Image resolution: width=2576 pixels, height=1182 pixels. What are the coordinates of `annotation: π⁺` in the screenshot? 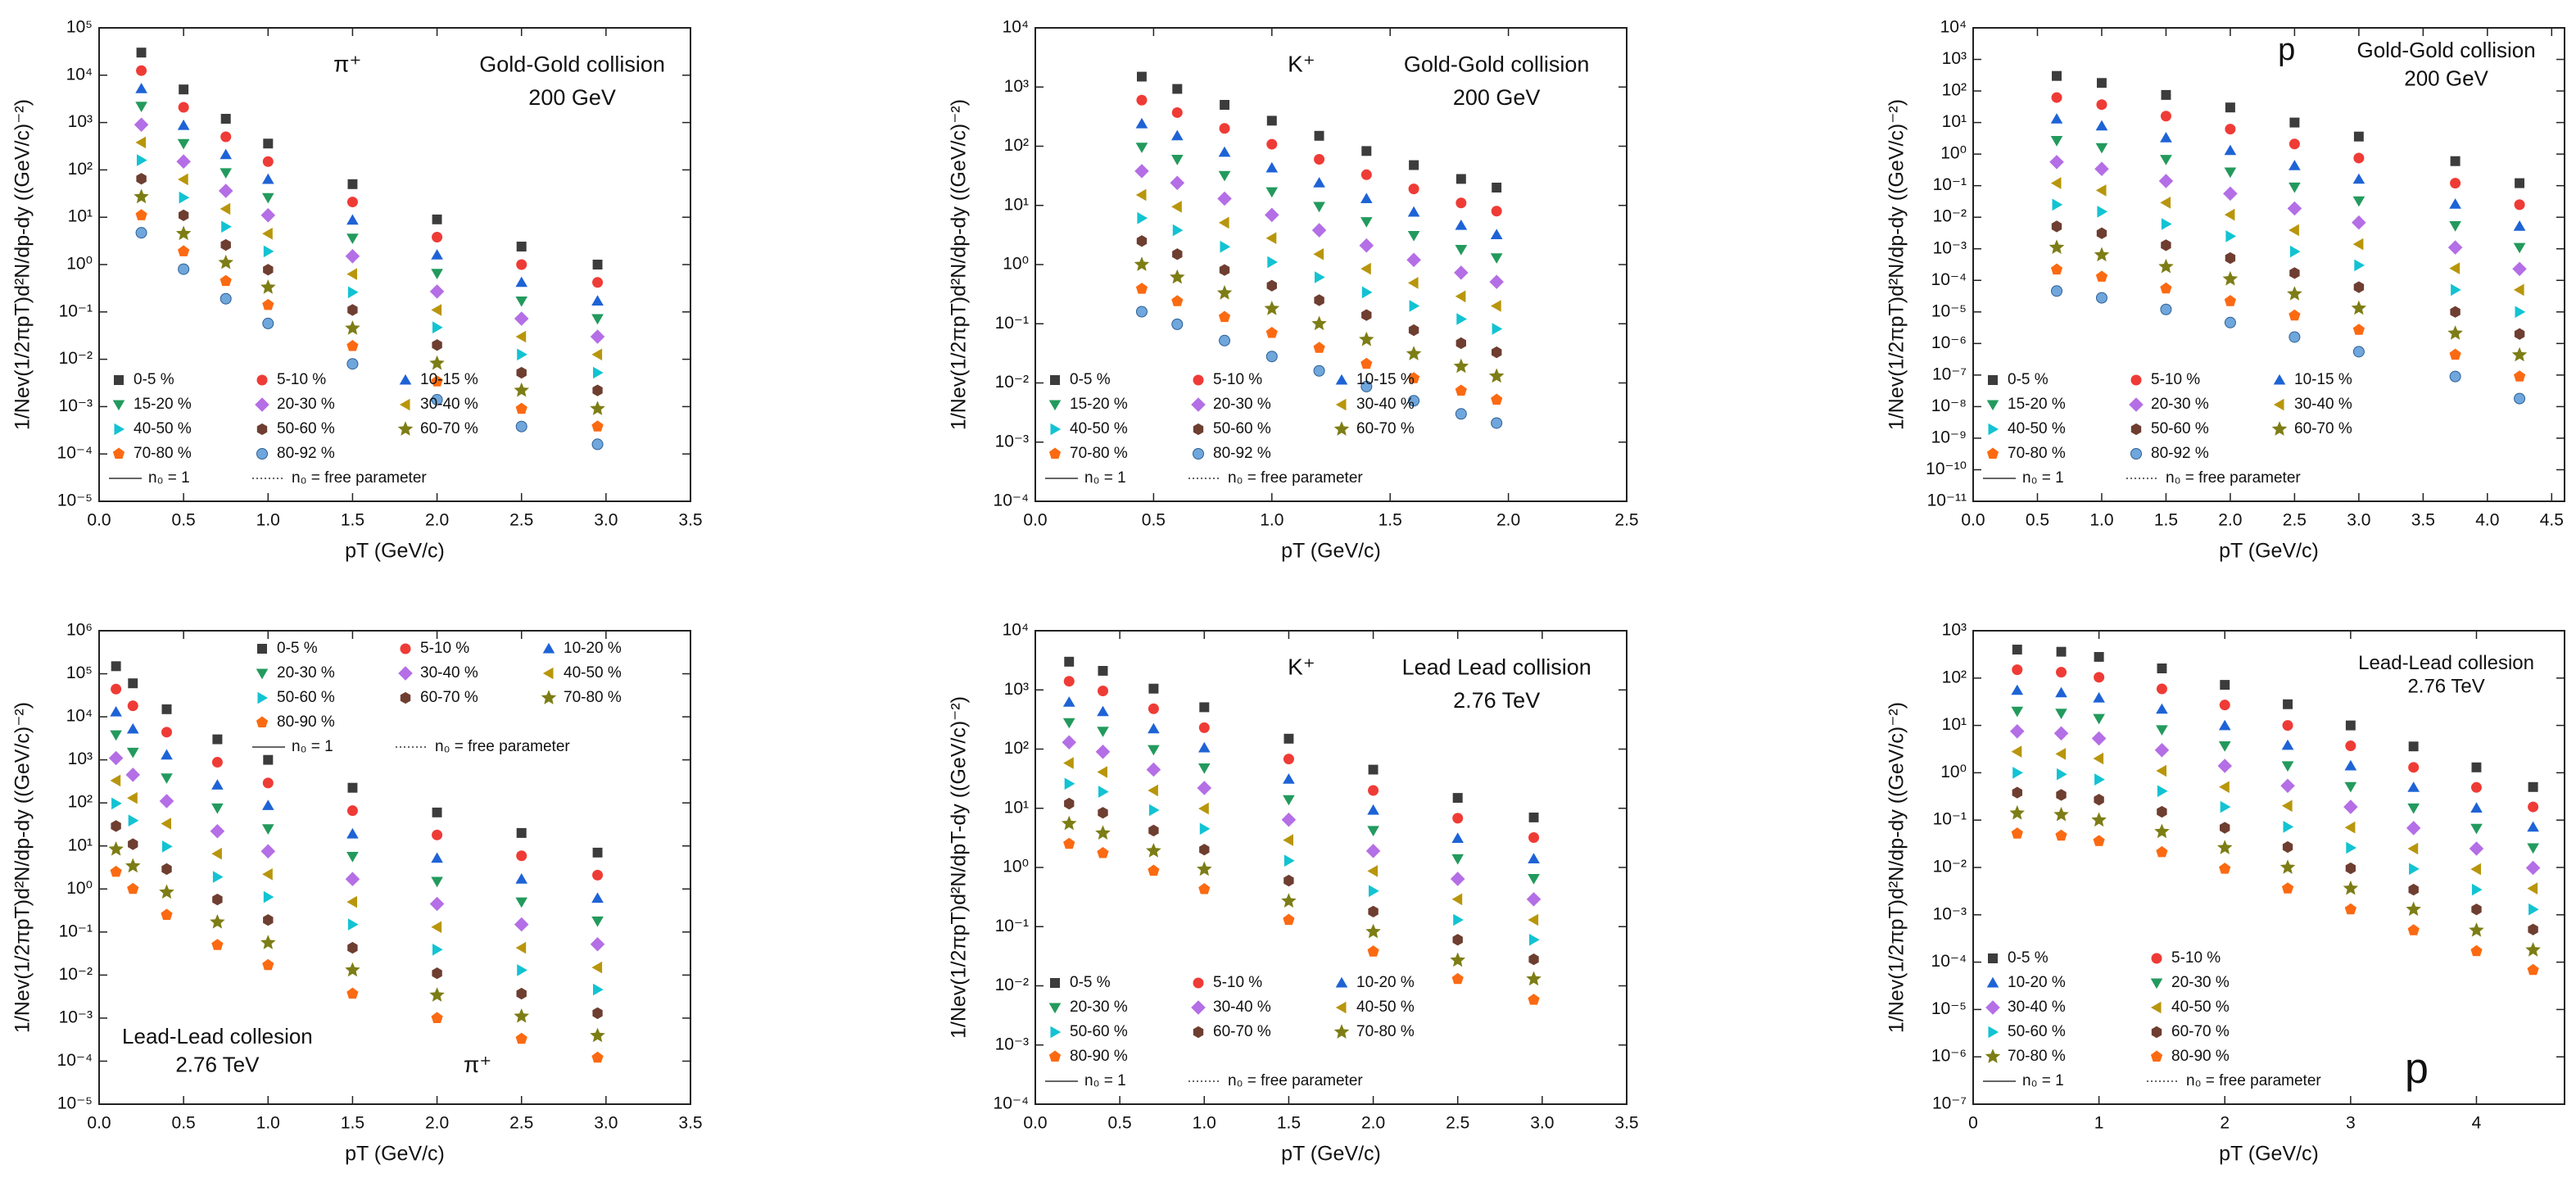 It's located at (347, 64).